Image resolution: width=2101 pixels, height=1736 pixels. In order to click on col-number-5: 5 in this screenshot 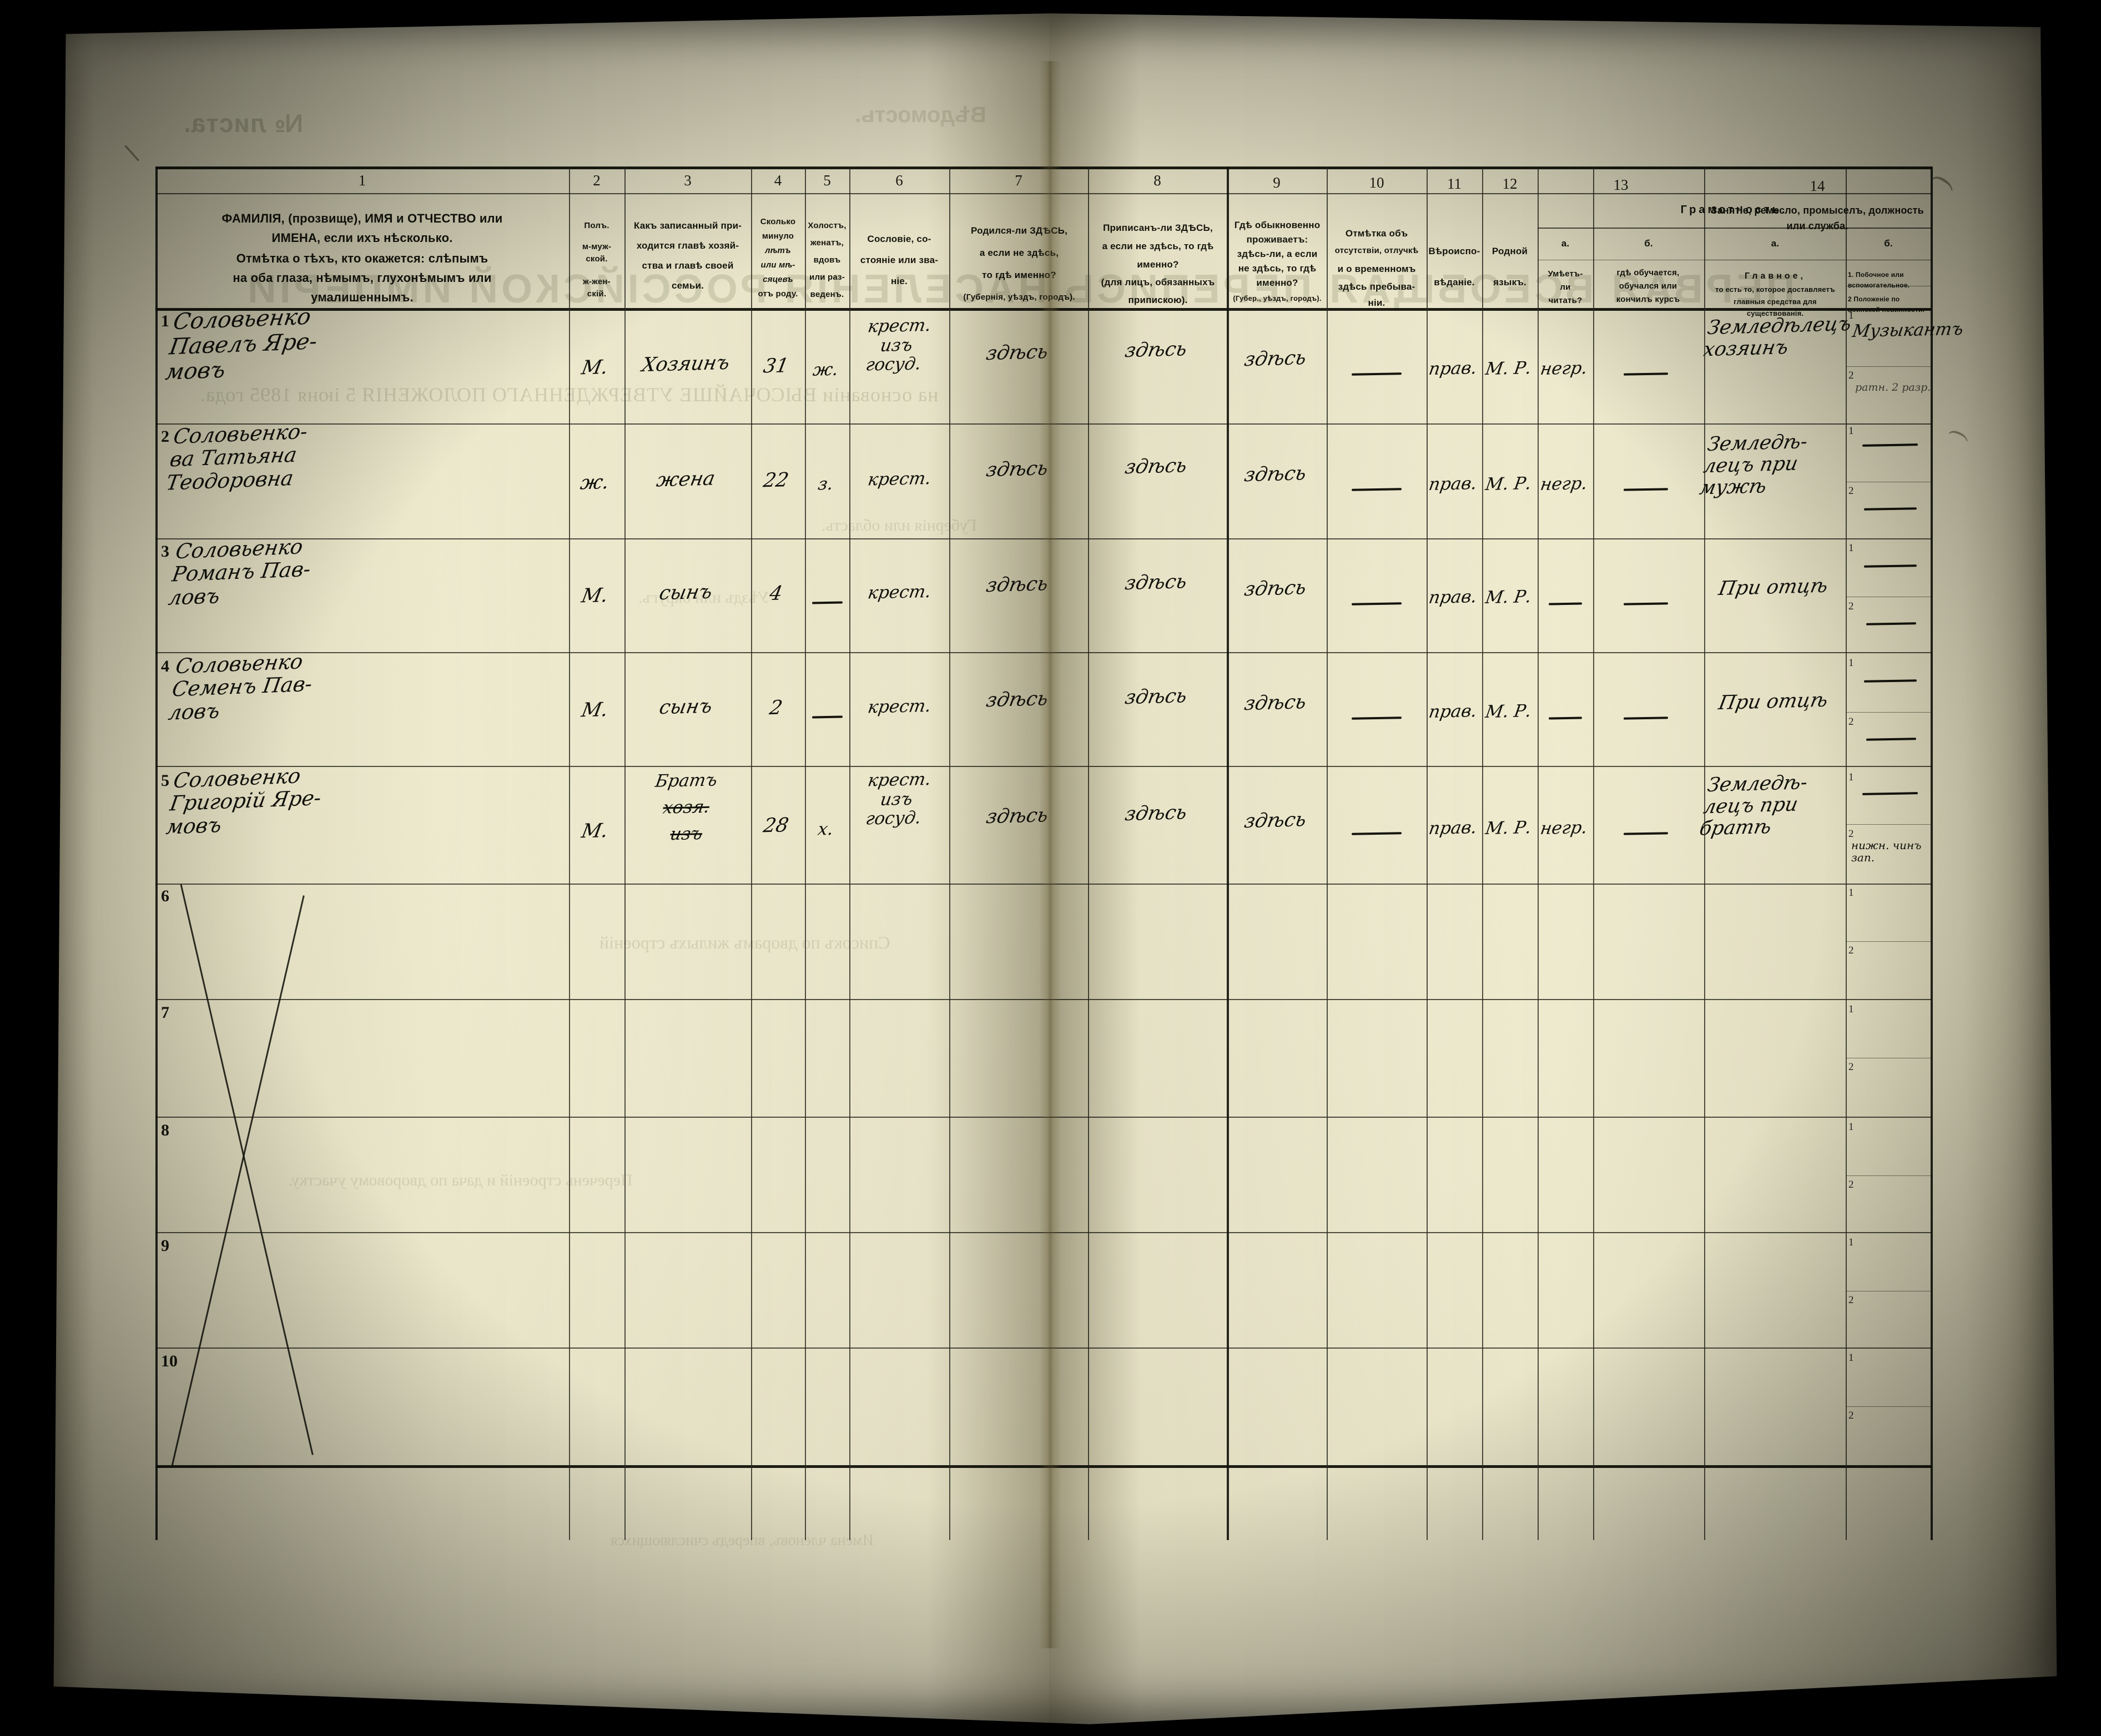, I will do `click(827, 180)`.